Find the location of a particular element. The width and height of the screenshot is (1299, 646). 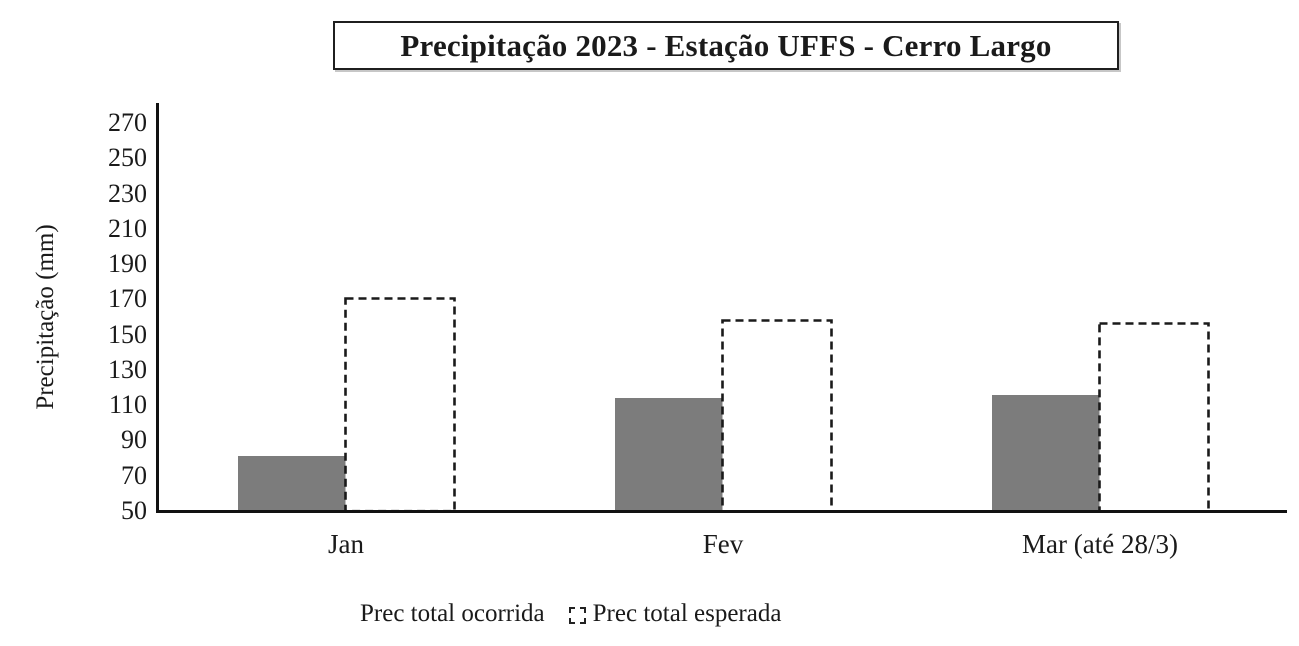

legend-label-ocorrida: Prec total ocorrida is located at coordinates (452, 613).